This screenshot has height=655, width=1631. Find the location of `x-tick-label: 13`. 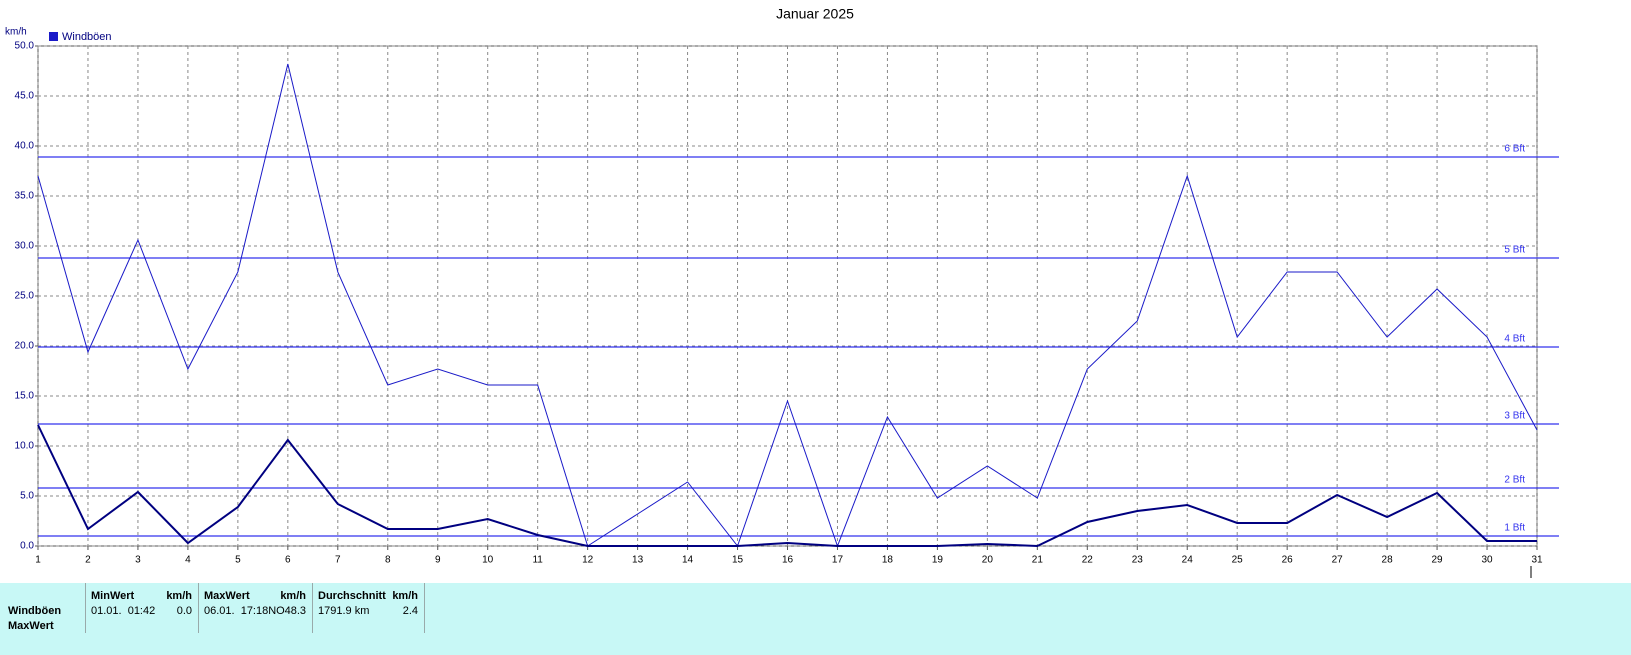

x-tick-label: 13 is located at coordinates (638, 560).